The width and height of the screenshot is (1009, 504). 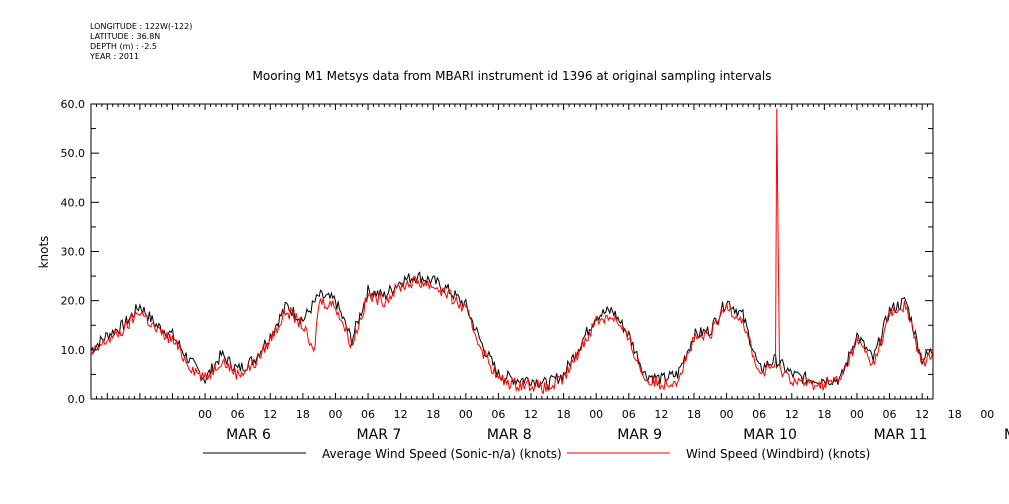 I want to click on meta-longitude: LONGITUDE : 122W(-122), so click(x=141, y=26).